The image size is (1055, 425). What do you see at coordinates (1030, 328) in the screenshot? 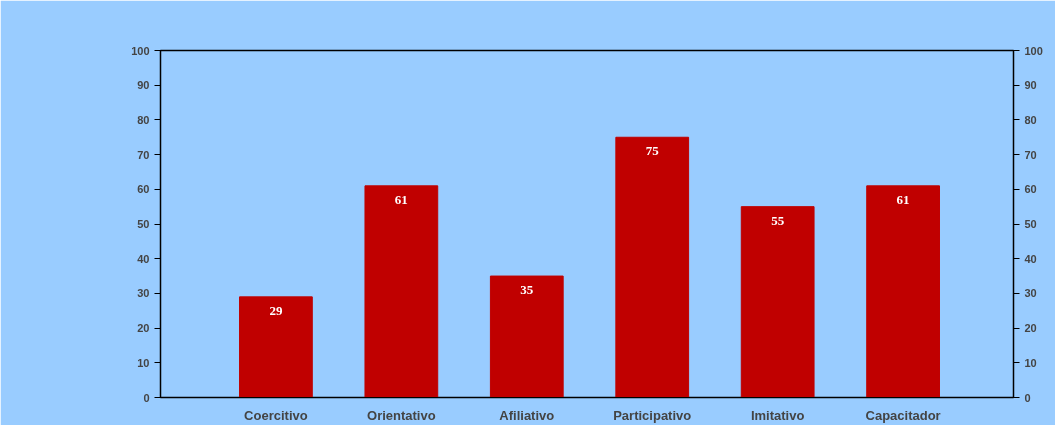
I see `y2-tick-label: 20` at bounding box center [1030, 328].